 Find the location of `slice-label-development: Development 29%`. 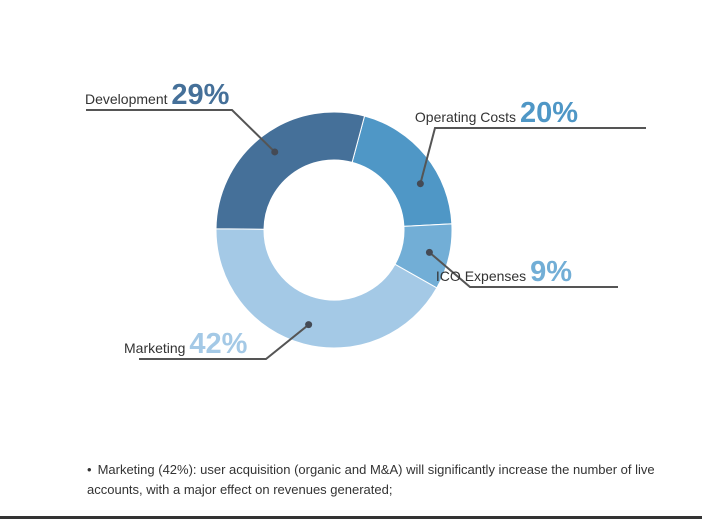

slice-label-development: Development 29% is located at coordinates (157, 95).